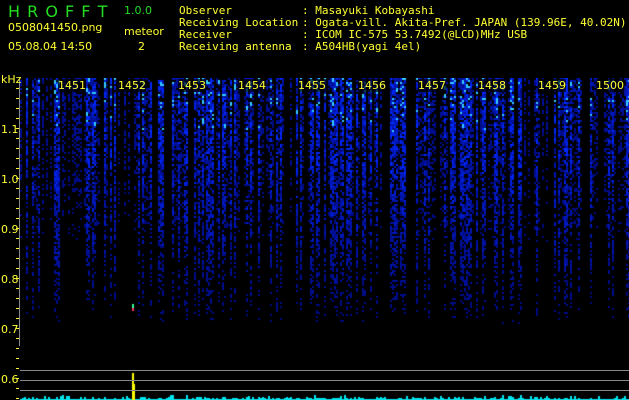 This screenshot has width=629, height=400. Describe the element at coordinates (58, 11) in the screenshot. I see `app-title: H R O F F T` at that location.